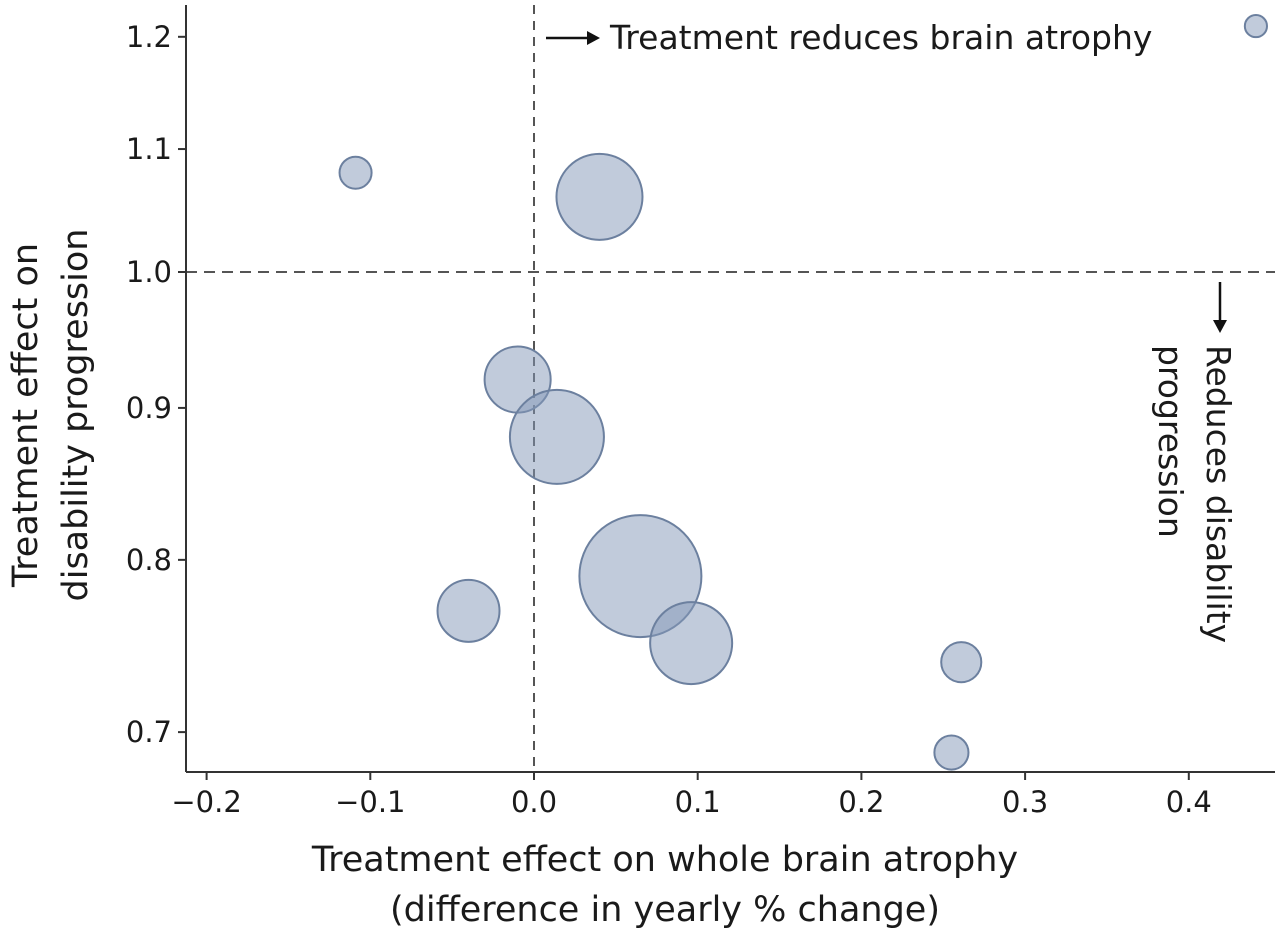 The width and height of the screenshot is (1280, 937). I want to click on x-tick-label: −0.2, so click(206, 802).